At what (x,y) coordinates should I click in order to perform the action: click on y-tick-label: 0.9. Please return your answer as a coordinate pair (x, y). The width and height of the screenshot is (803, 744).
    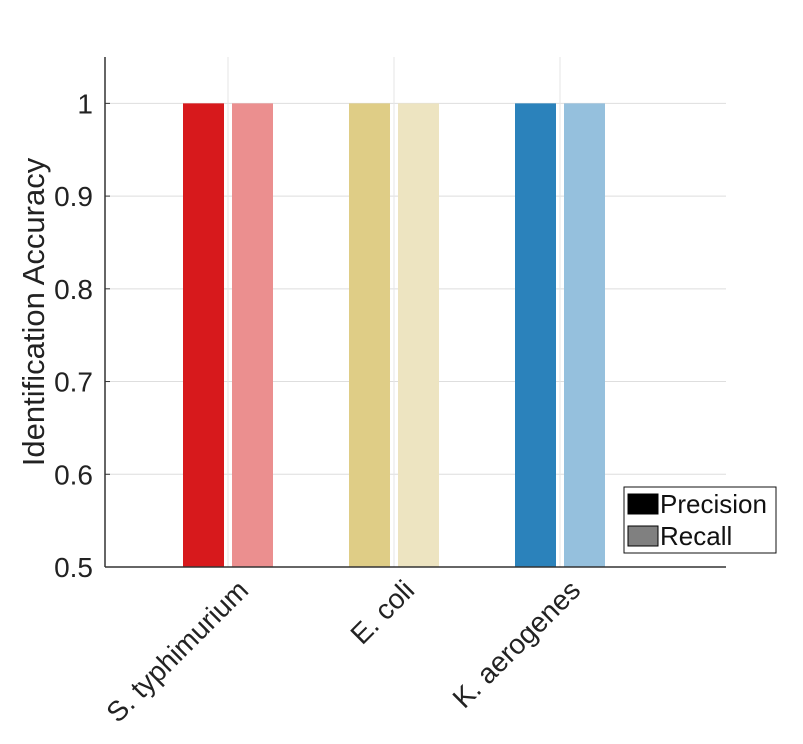
    Looking at the image, I should click on (73, 196).